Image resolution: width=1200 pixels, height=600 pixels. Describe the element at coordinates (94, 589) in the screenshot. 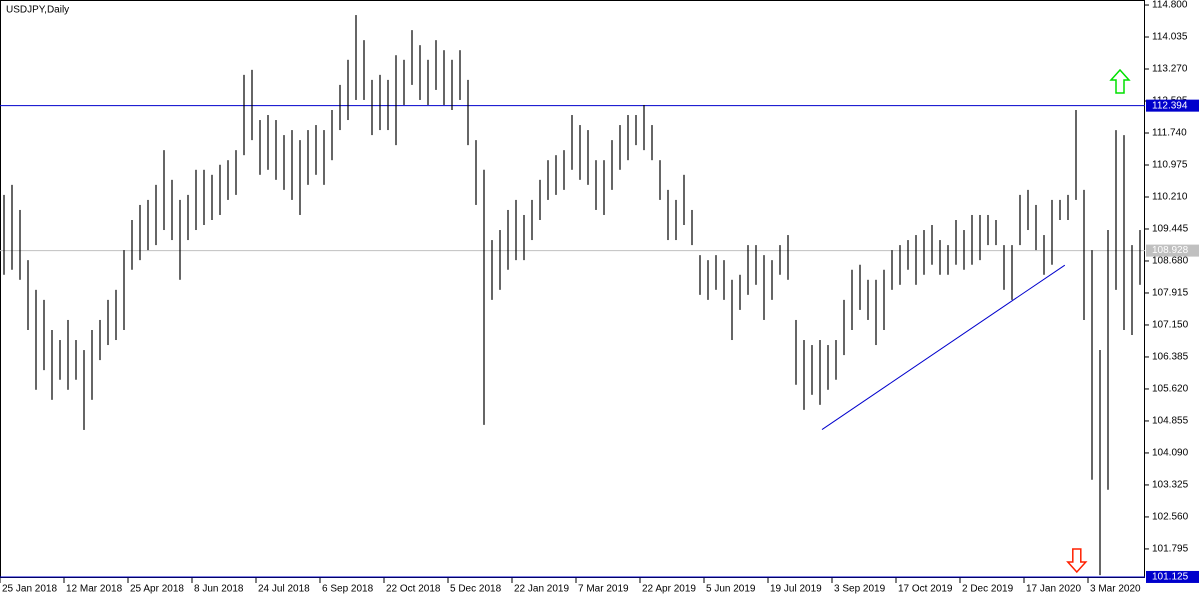

I see `x-tick-label: 12 Mar 2018` at that location.